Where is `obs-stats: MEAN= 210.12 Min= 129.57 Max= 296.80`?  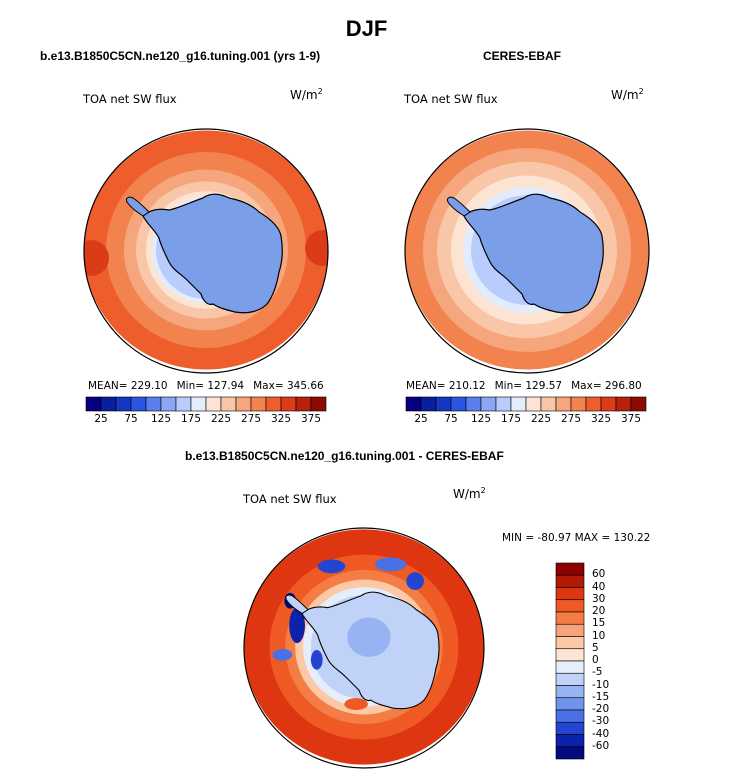
obs-stats: MEAN= 210.12 Min= 129.57 Max= 296.80 is located at coordinates (528, 386).